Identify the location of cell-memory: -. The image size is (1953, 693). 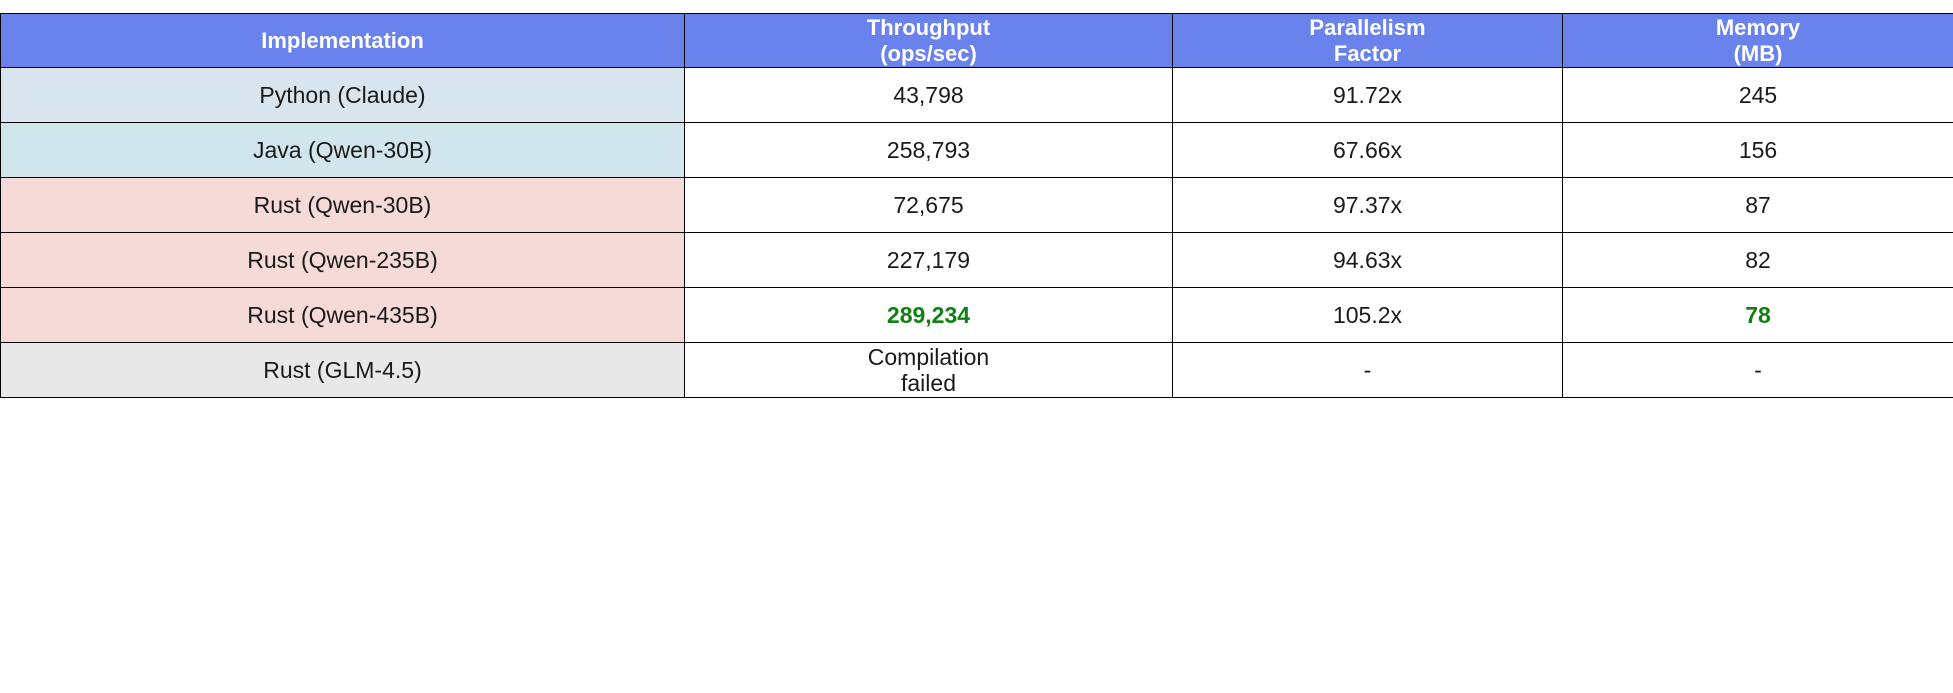
(1757, 370).